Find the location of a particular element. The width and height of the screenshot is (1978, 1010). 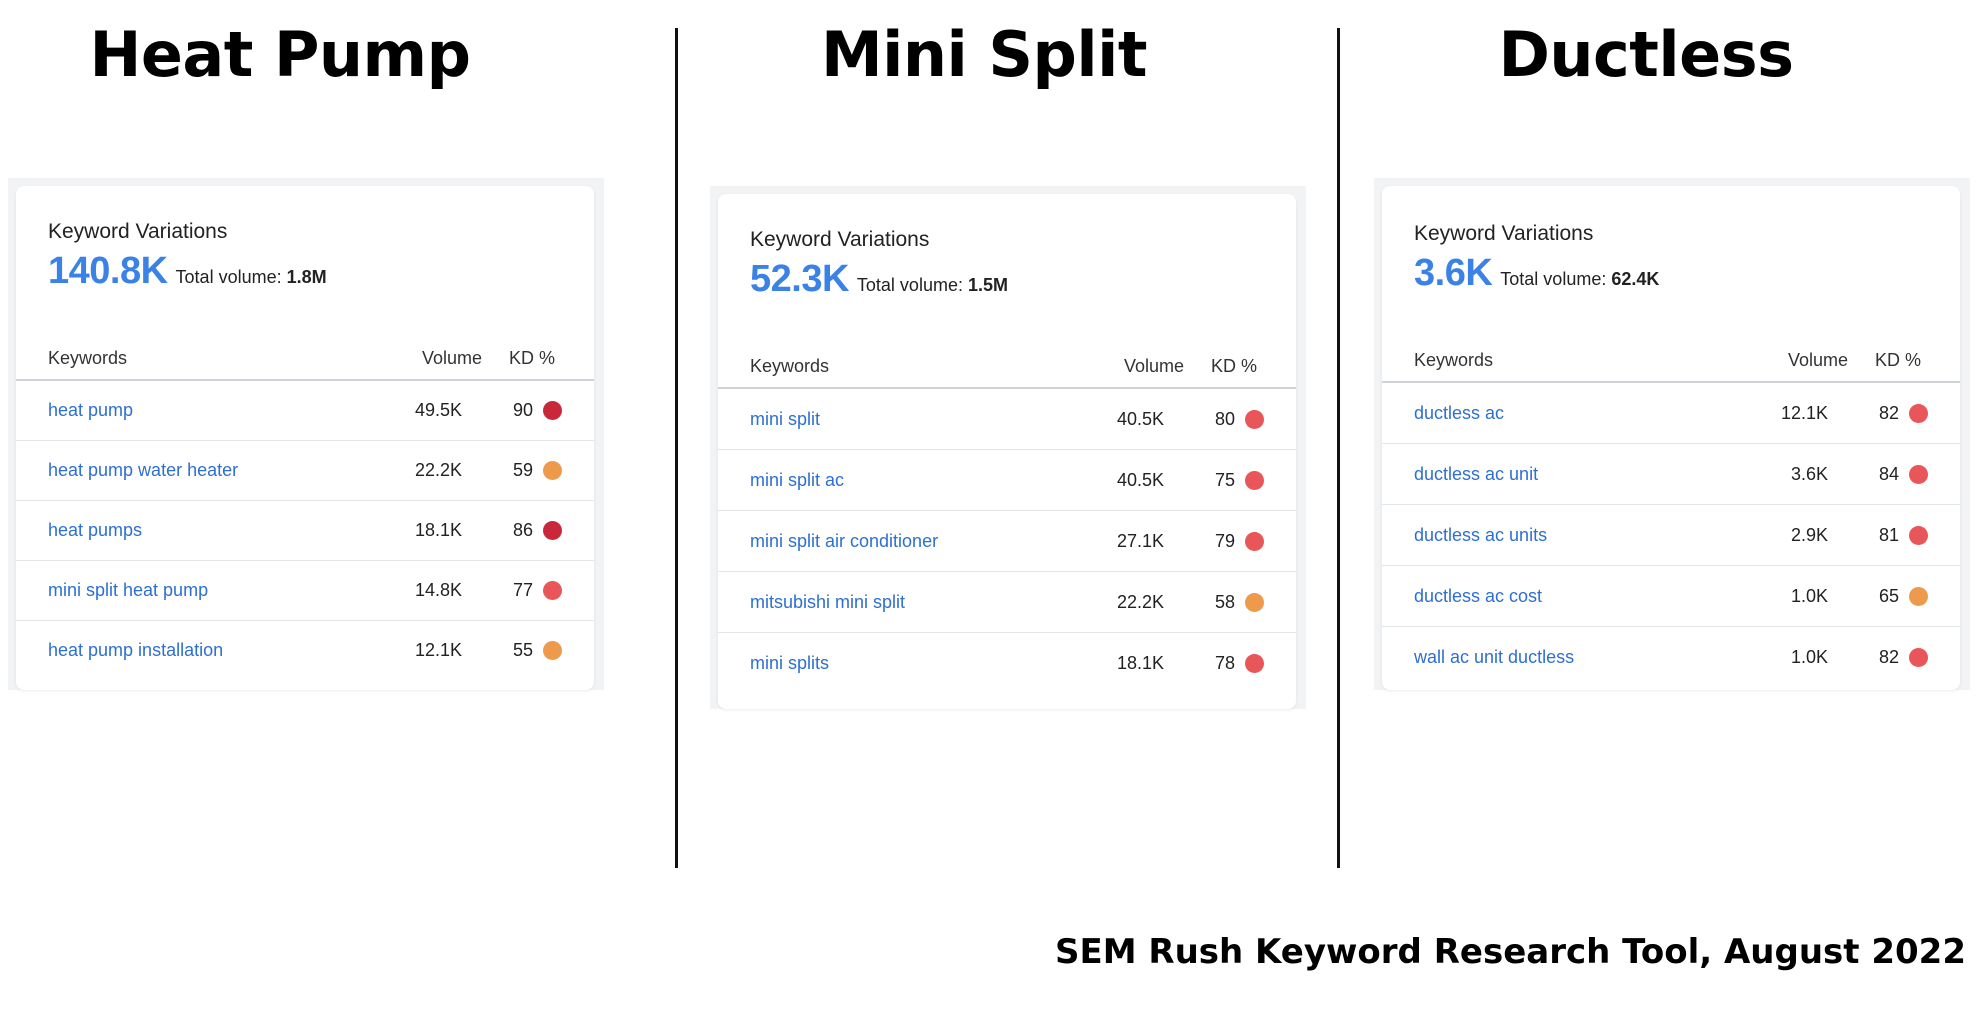

keyword-link: ductless ac is located at coordinates (1459, 412).